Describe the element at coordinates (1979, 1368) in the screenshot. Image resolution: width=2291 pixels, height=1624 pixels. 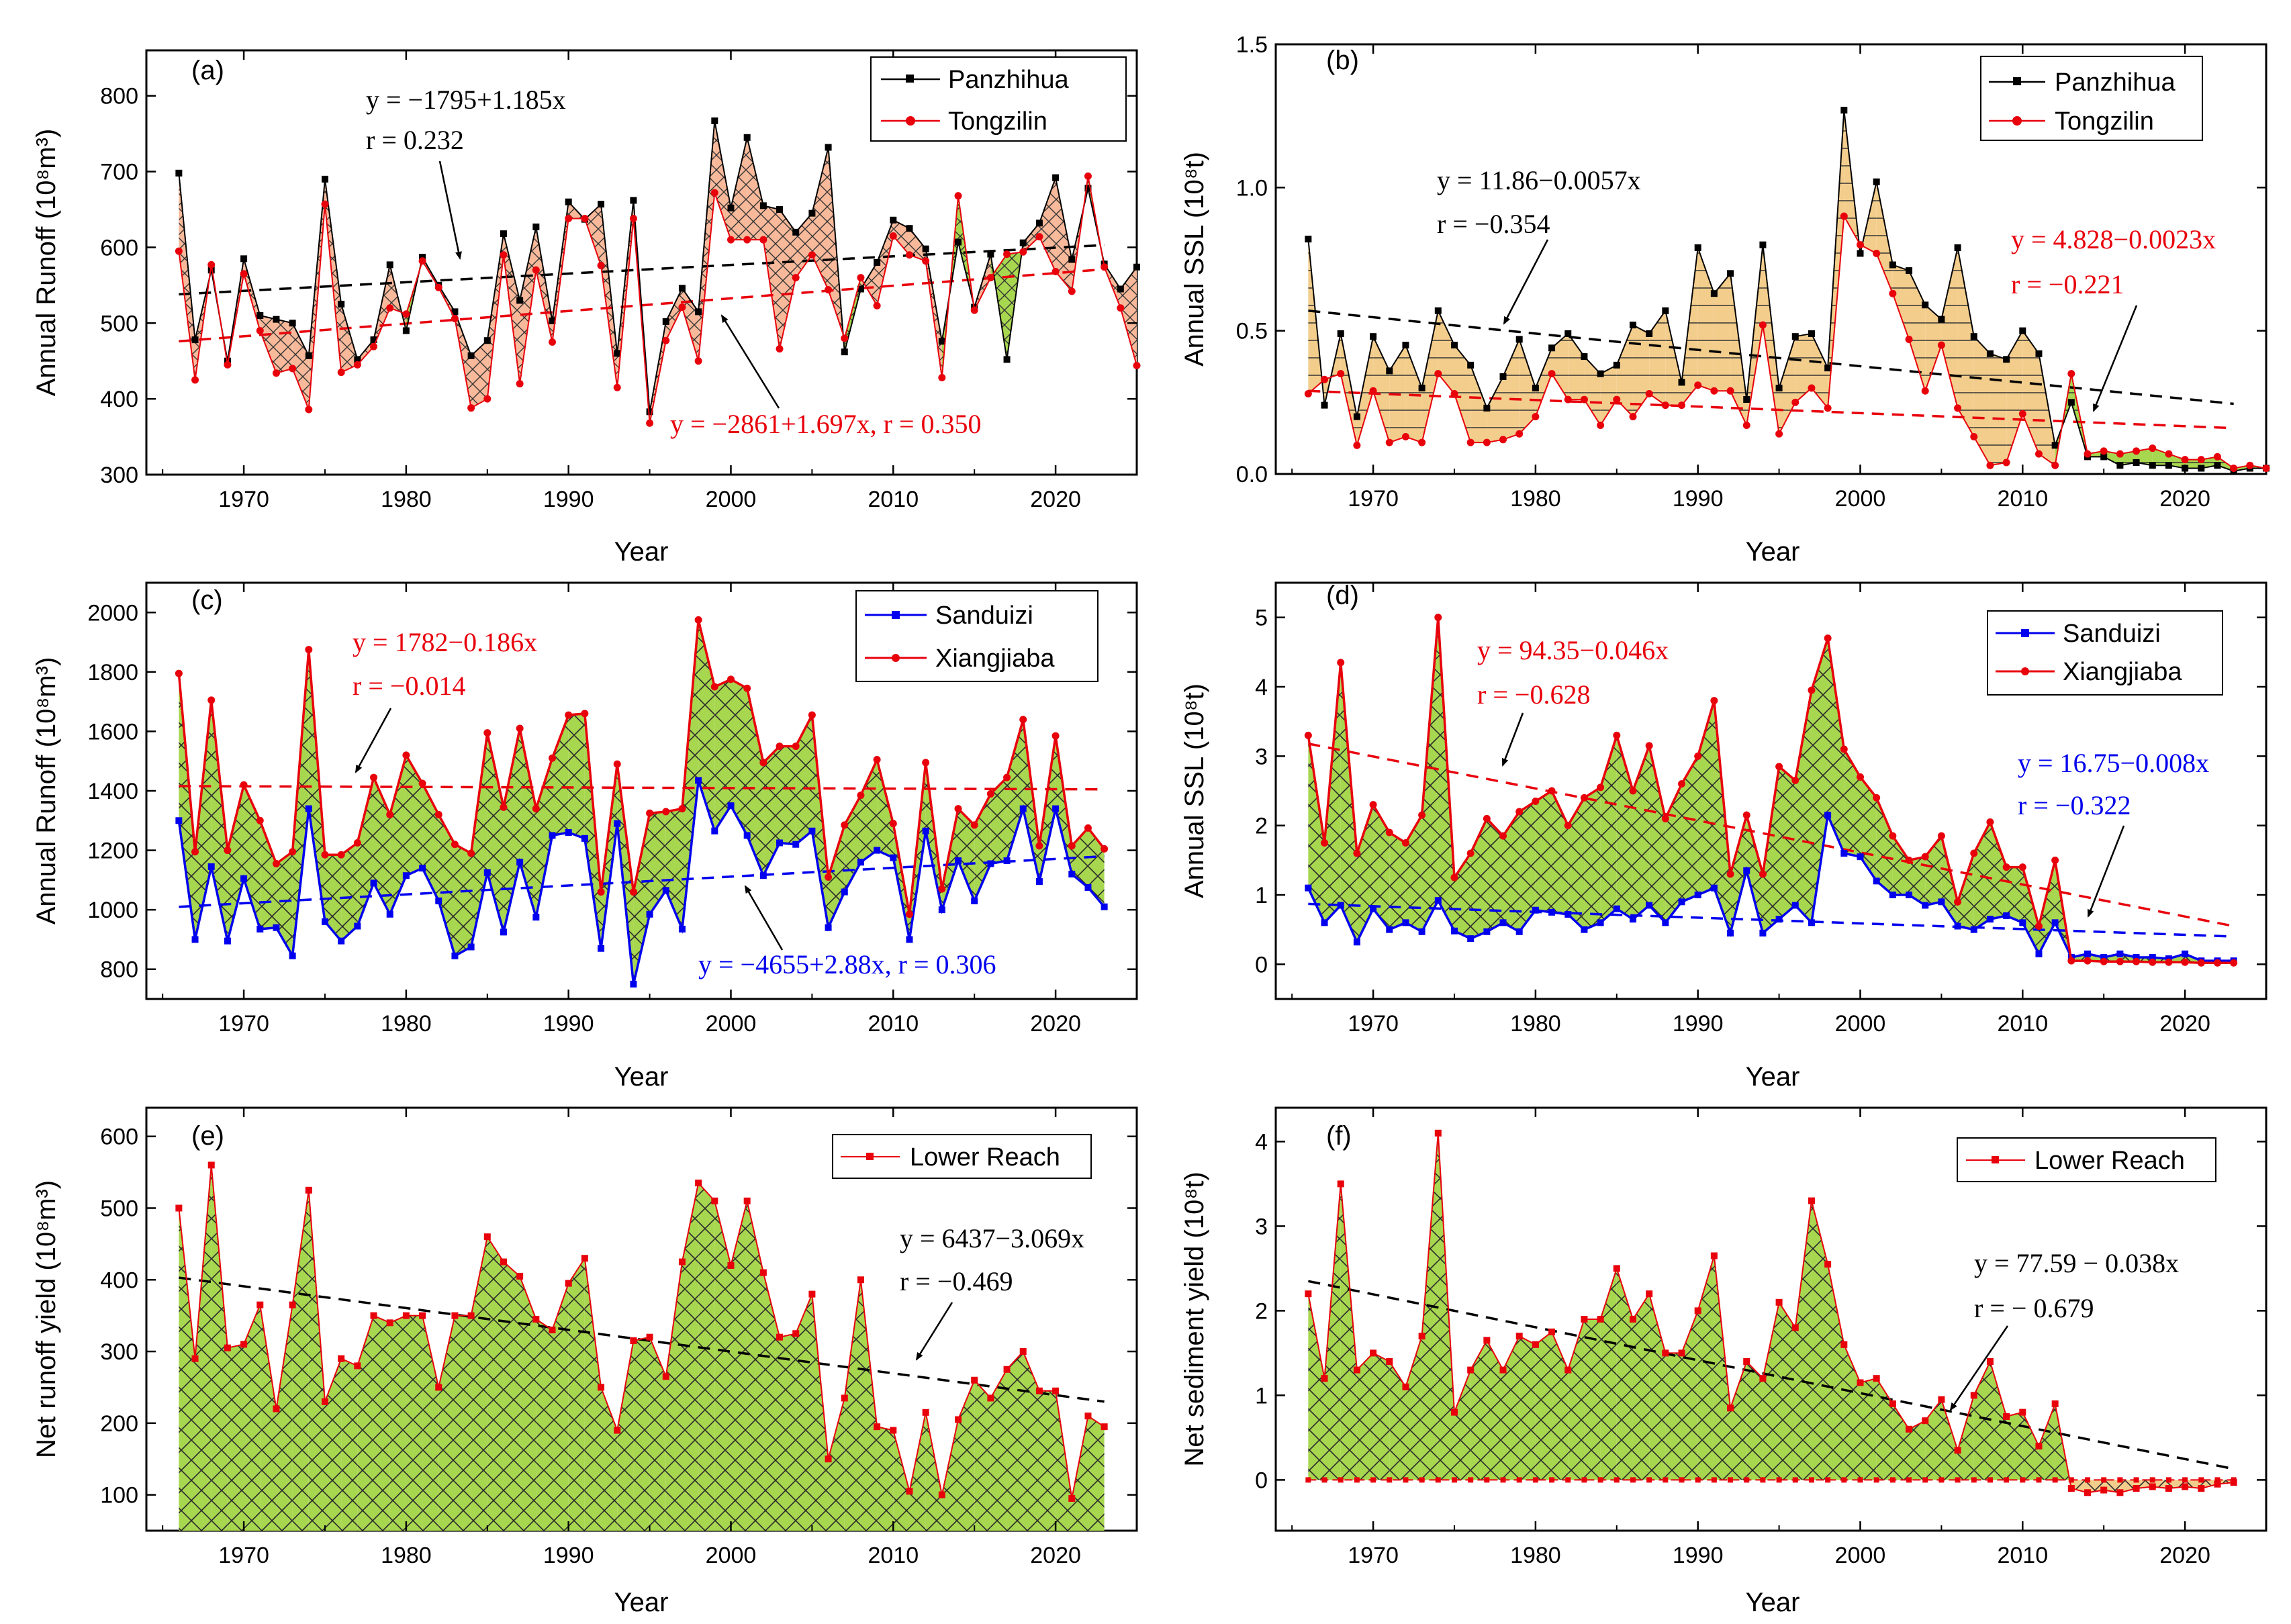
I see `panel-f-arrow` at that location.